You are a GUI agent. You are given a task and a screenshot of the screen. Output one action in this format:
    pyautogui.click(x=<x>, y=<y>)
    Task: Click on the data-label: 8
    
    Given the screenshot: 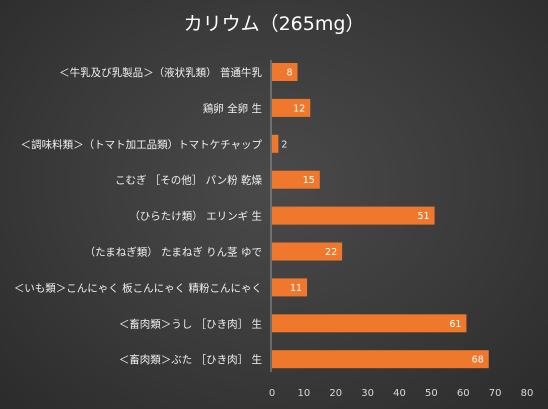 What is the action you would take?
    pyautogui.click(x=289, y=73)
    